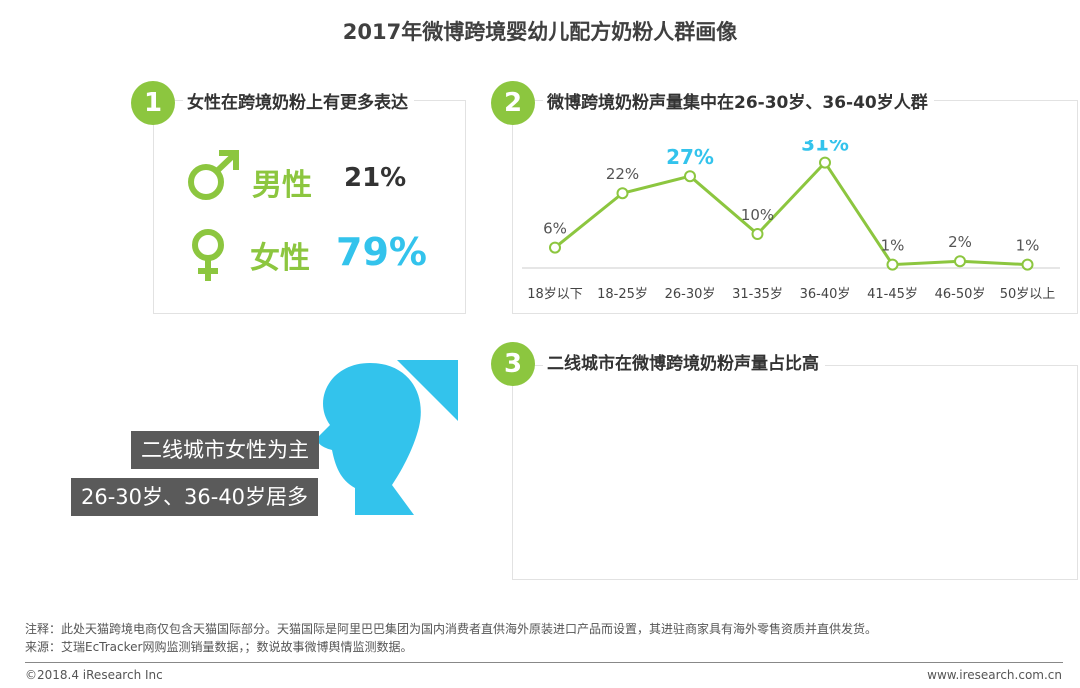 The height and width of the screenshot is (688, 1080). I want to click on person-head-silhouette-icon, so click(387, 437).